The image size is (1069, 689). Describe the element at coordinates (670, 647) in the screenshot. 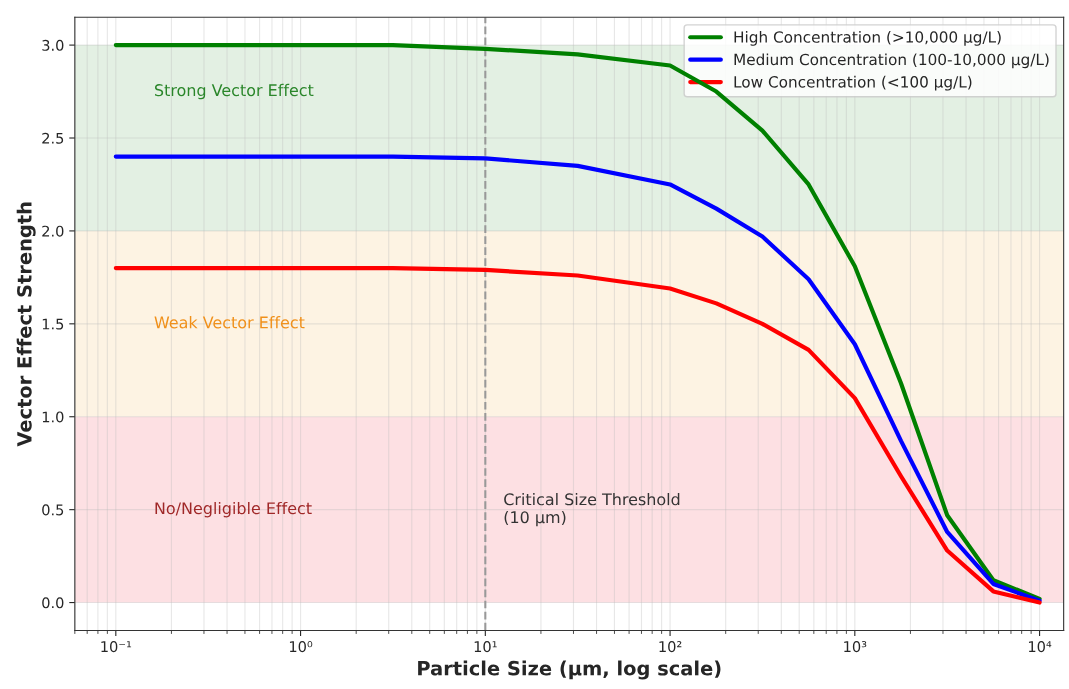

I see `x-tick-label: 10²` at that location.